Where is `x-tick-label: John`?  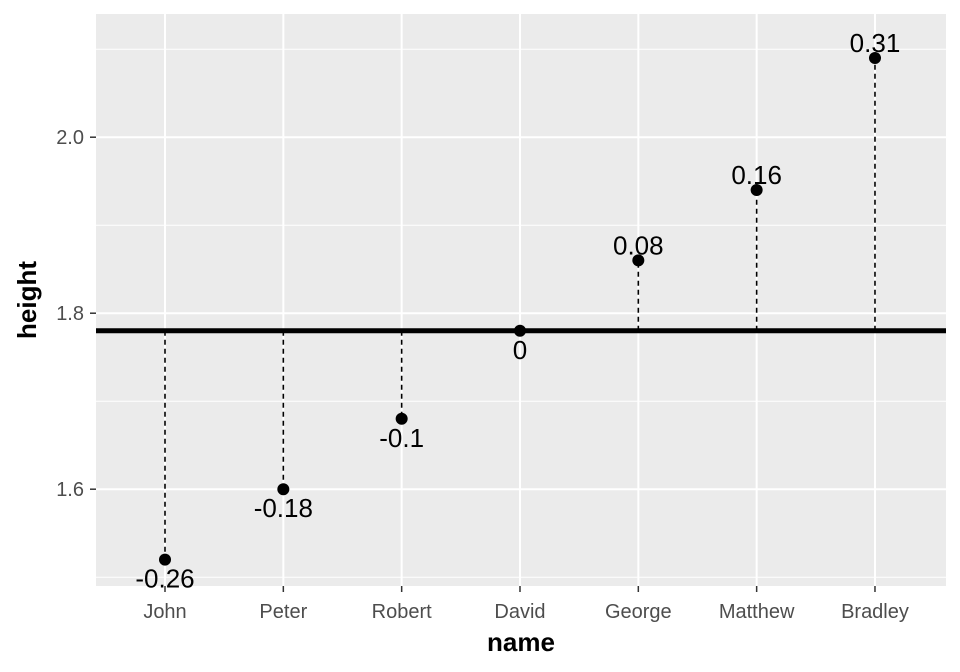
x-tick-label: John is located at coordinates (164, 612).